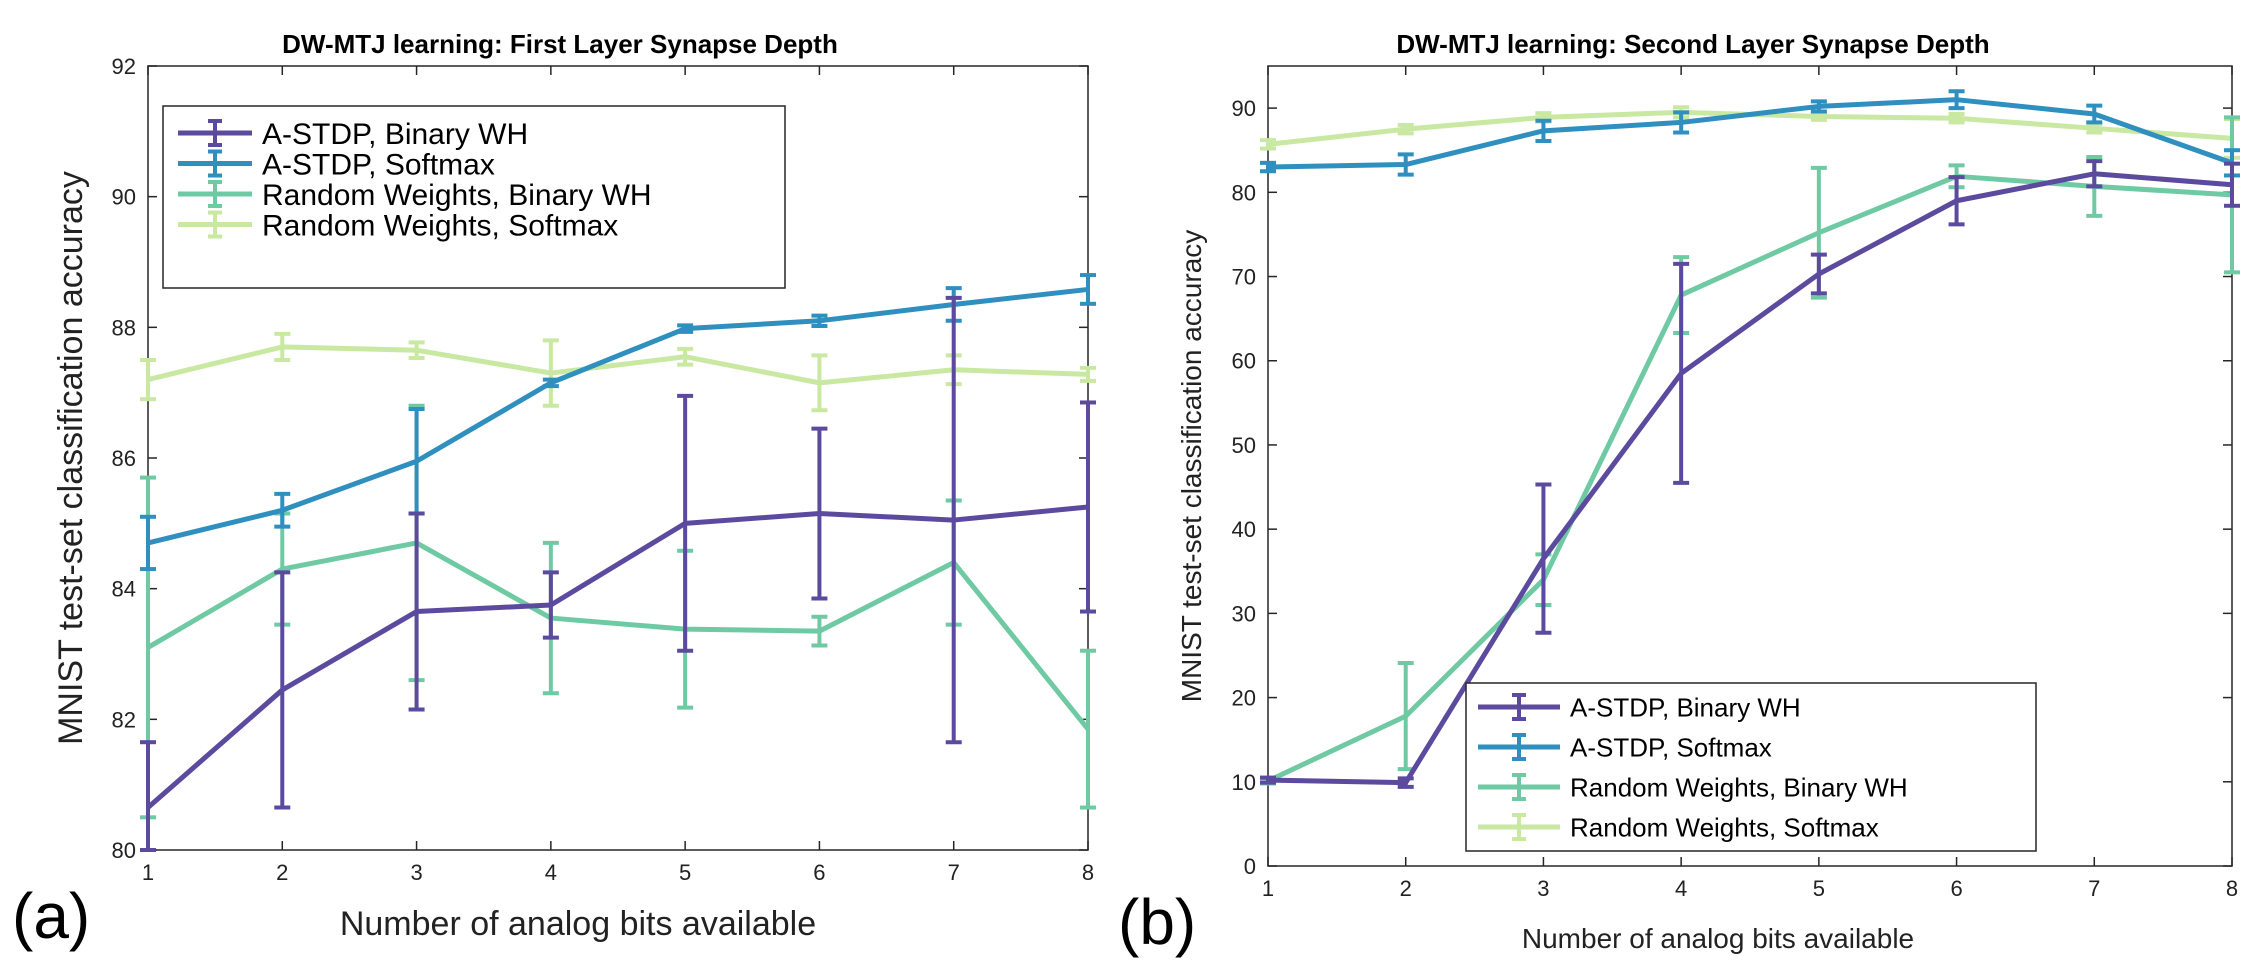 This screenshot has width=2255, height=973. Describe the element at coordinates (1718, 938) in the screenshot. I see `chart-b-xlabel: Number of analog bits available` at that location.